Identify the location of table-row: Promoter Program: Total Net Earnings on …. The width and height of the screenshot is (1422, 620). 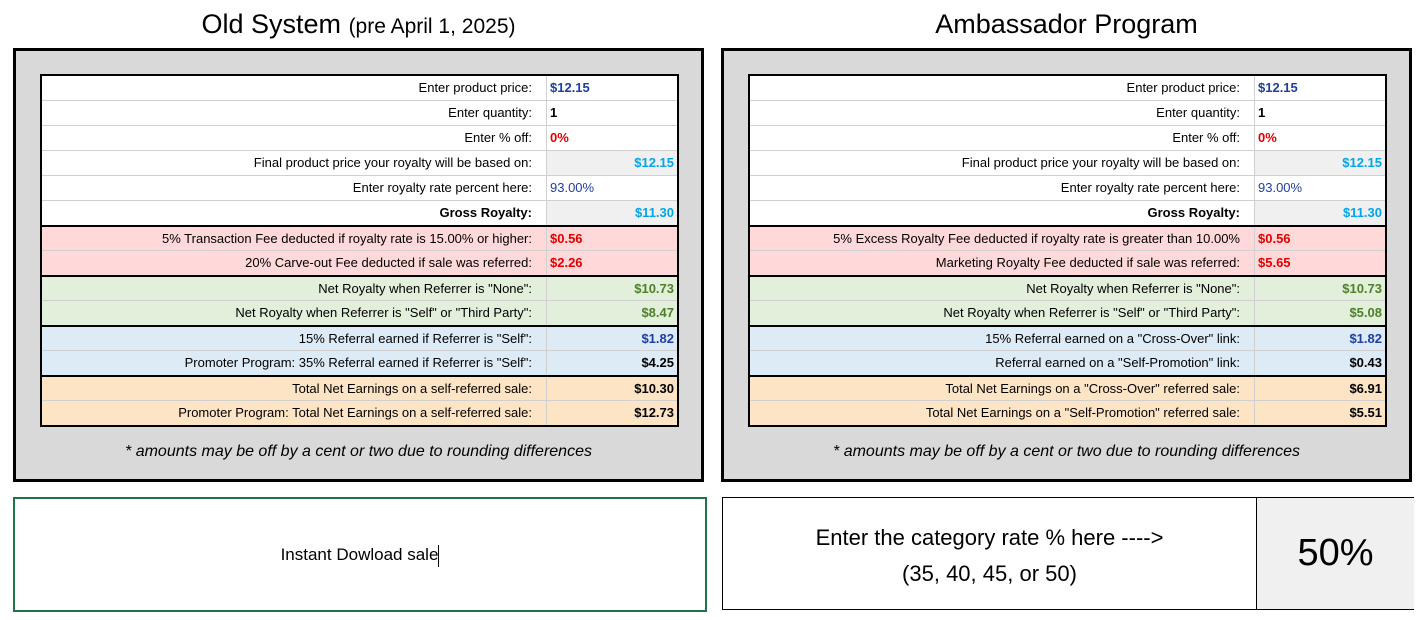
(359, 412).